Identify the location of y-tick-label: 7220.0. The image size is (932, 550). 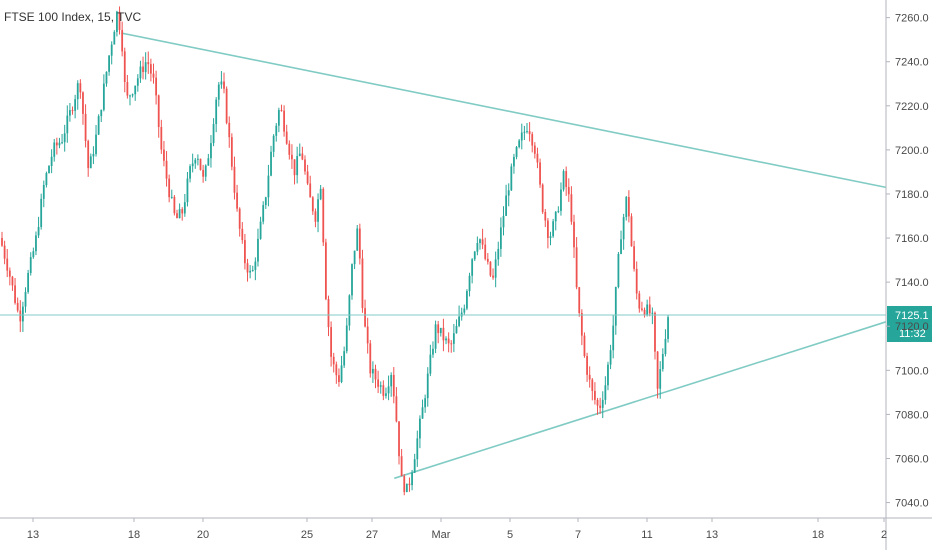
(912, 107).